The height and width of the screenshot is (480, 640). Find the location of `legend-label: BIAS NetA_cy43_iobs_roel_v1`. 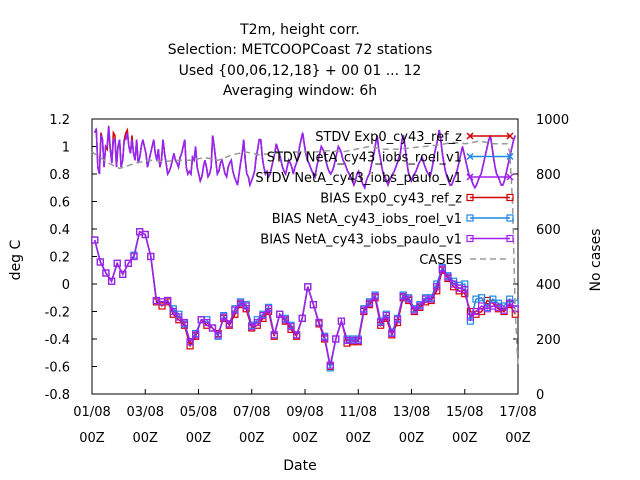

legend-label: BIAS NetA_cy43_iobs_roel_v1 is located at coordinates (367, 219).